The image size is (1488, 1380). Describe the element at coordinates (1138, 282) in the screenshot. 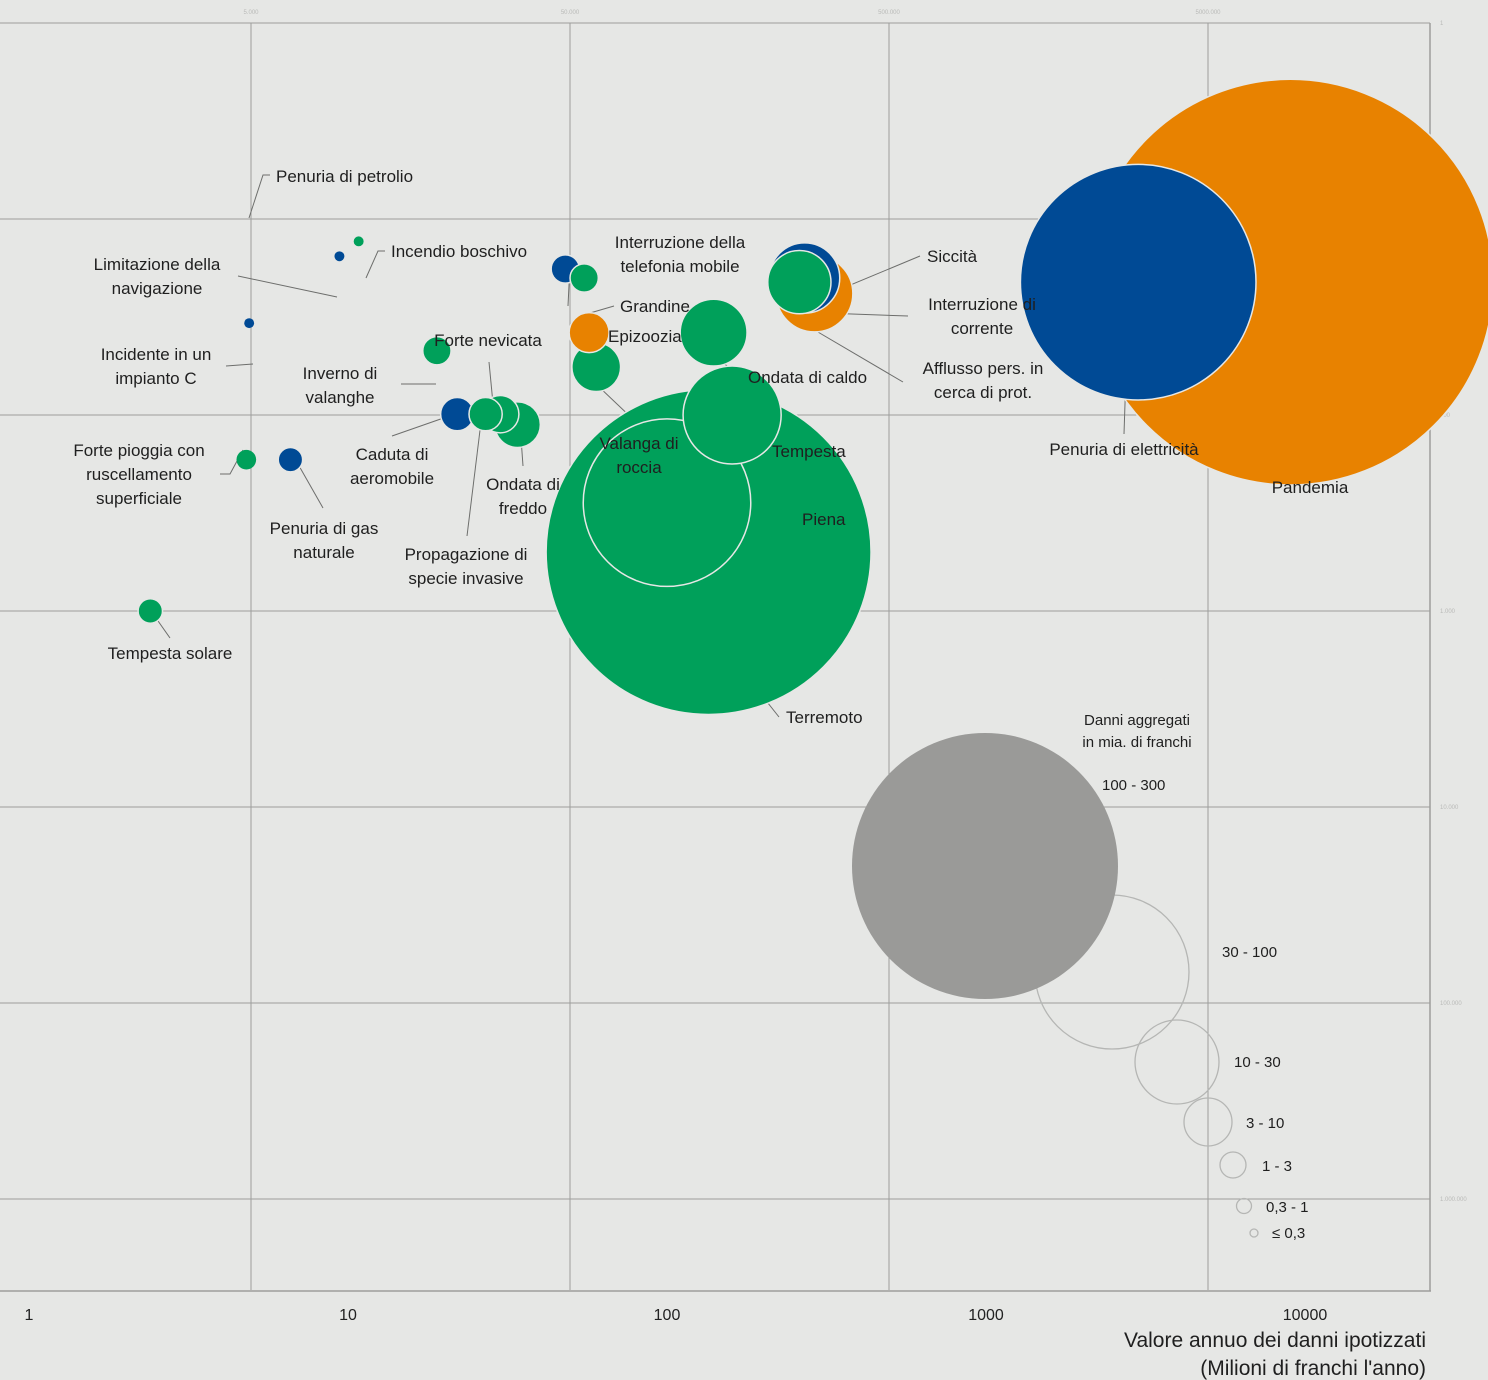

I see `bubble-penuria-di-elettricita` at that location.